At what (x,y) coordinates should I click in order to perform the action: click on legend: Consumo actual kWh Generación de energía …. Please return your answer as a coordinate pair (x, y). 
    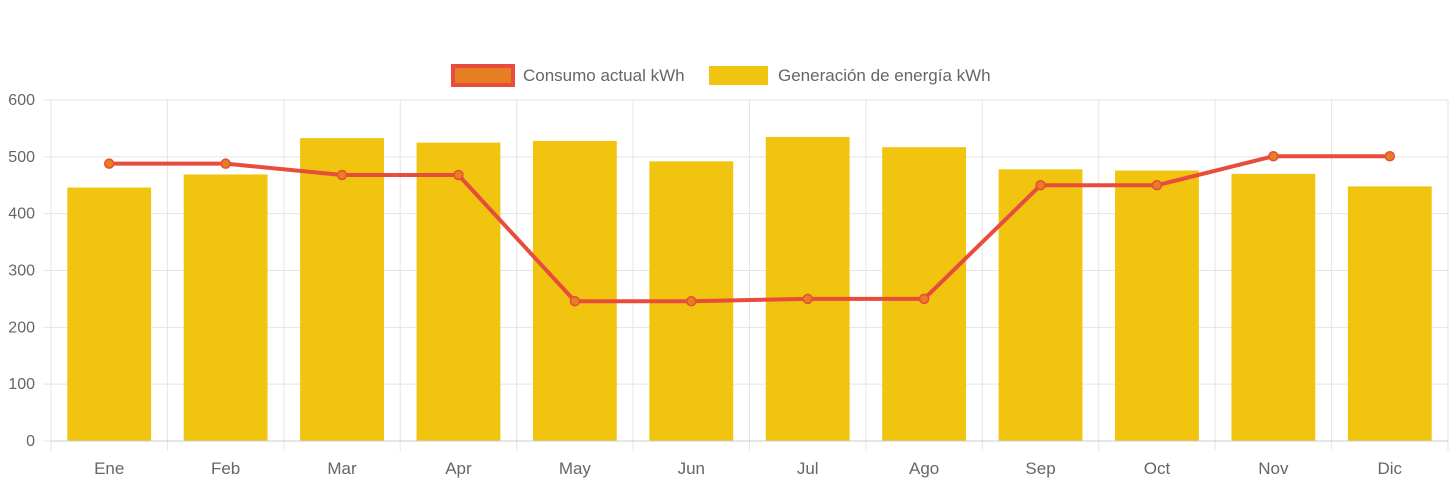
    Looking at the image, I should click on (721, 75).